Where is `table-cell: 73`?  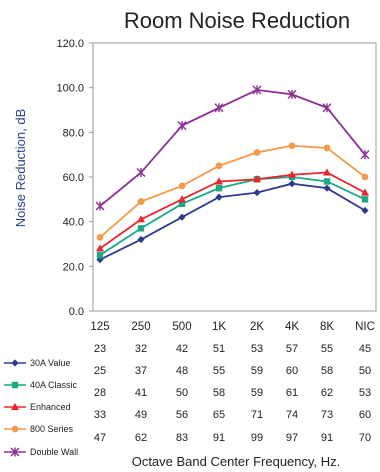 table-cell: 73 is located at coordinates (327, 415).